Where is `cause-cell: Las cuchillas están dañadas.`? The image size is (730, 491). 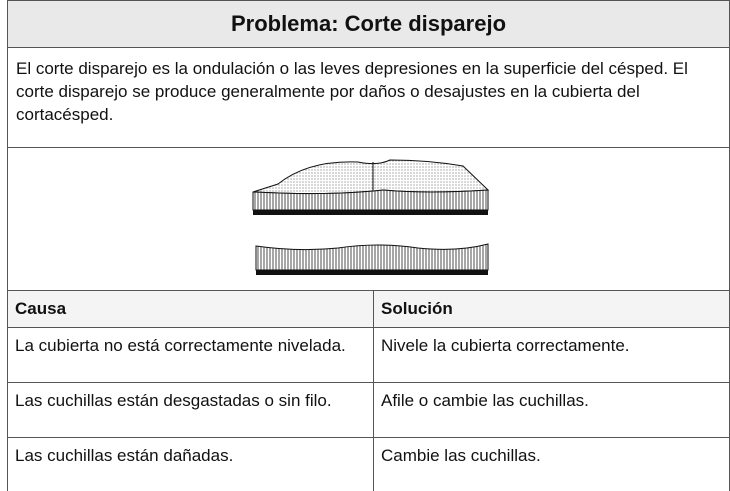 cause-cell: Las cuchillas están dañadas. is located at coordinates (190, 464).